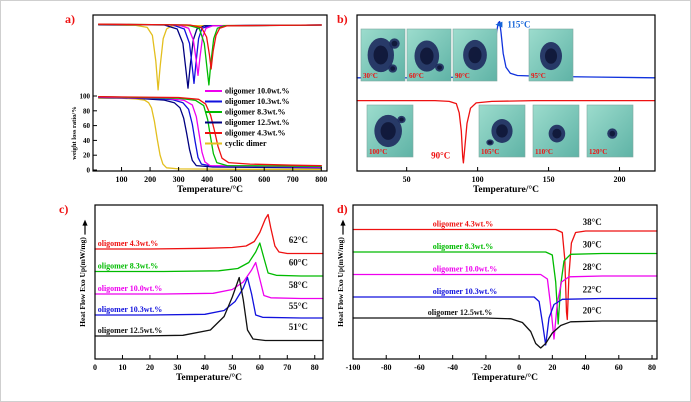 Image resolution: width=691 pixels, height=402 pixels. What do you see at coordinates (620, 179) in the screenshot?
I see `panel-b-xtick-label-200: 200` at bounding box center [620, 179].